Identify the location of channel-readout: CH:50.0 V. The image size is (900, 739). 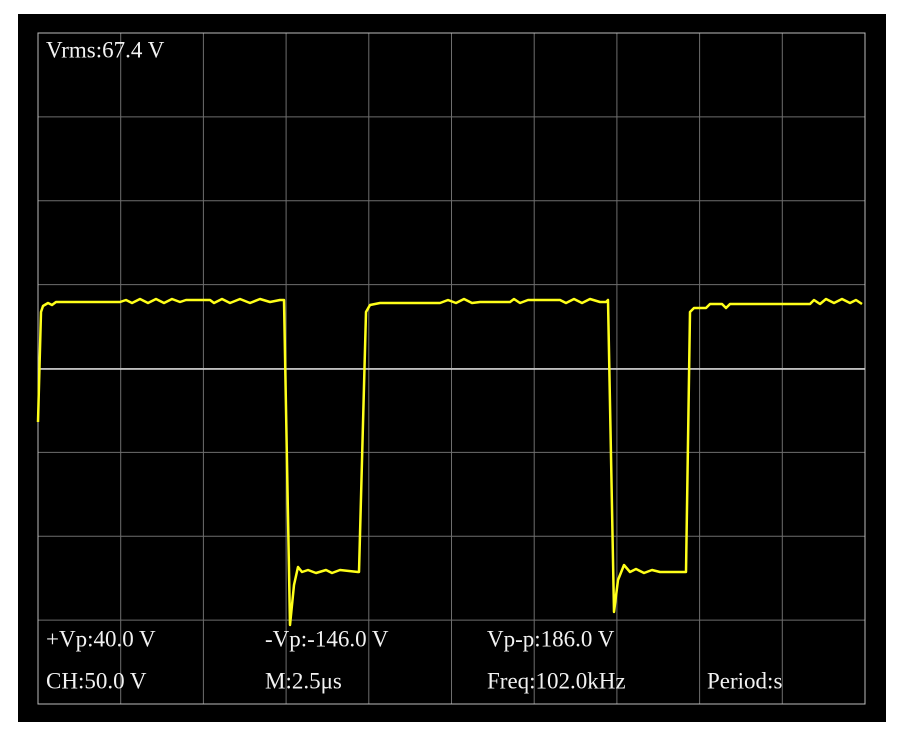
(96, 680).